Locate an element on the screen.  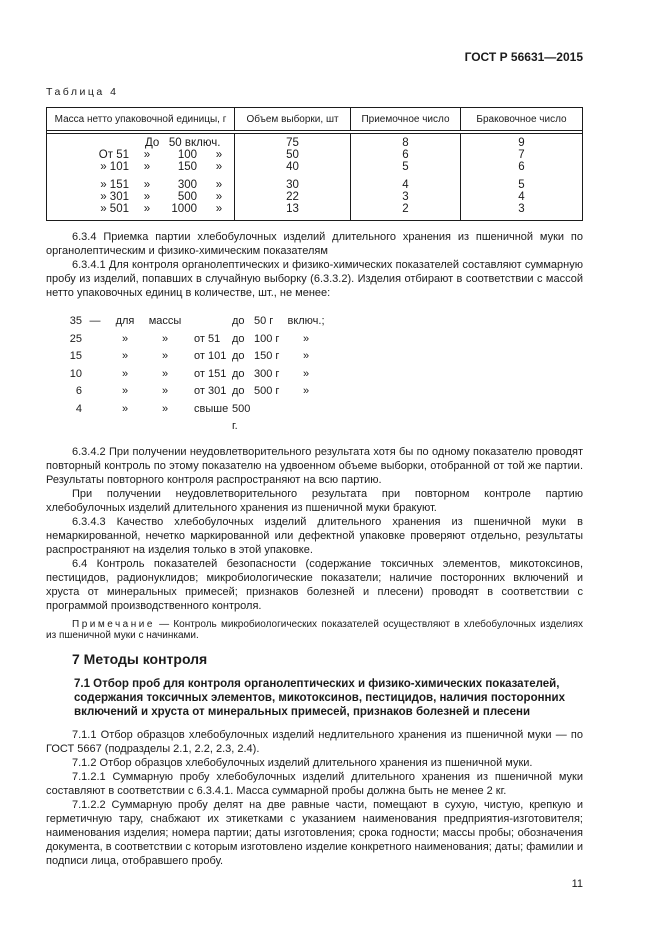
range-value: 500 г. is located at coordinates (241, 417).